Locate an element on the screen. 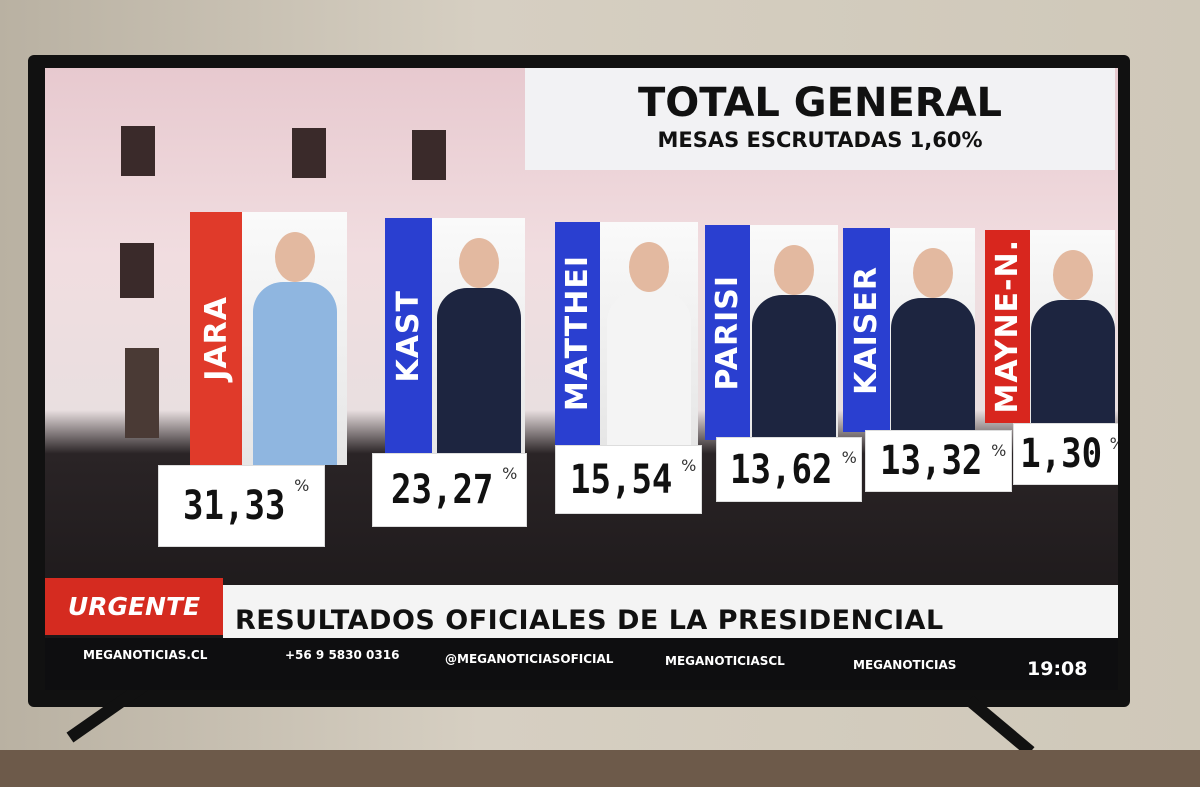 The height and width of the screenshot is (787, 1200). percent-card: 31,33% is located at coordinates (241, 506).